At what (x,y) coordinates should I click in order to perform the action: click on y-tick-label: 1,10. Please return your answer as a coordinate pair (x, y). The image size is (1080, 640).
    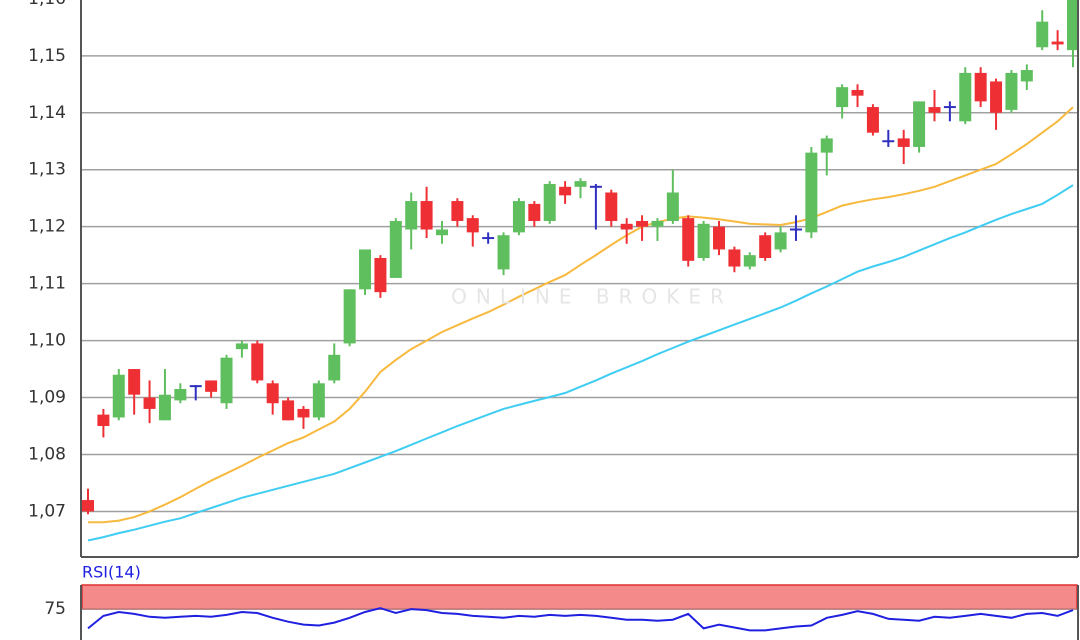
    Looking at the image, I should click on (47, 341).